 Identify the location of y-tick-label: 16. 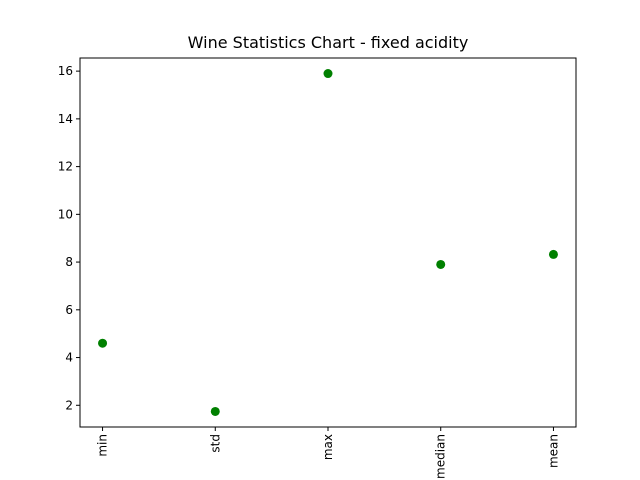
(65, 71).